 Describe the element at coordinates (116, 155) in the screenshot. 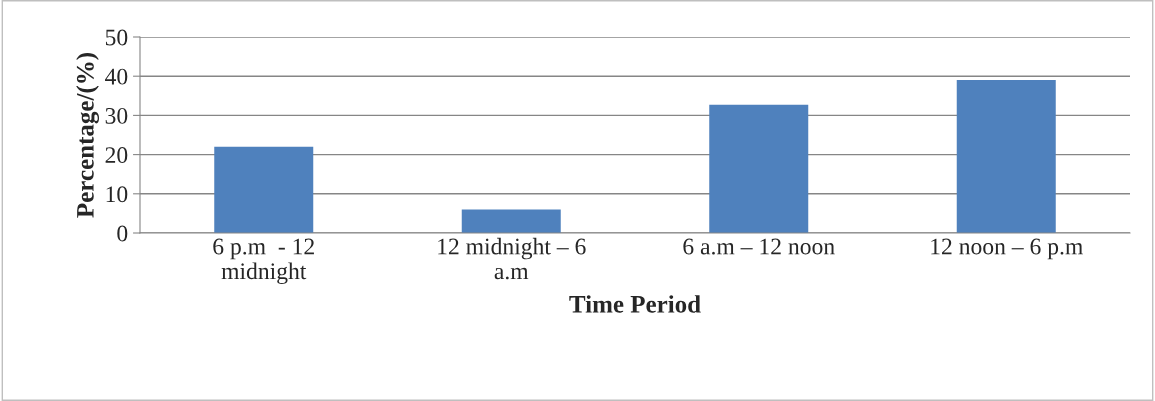

I see `y-tick-label: 20` at that location.